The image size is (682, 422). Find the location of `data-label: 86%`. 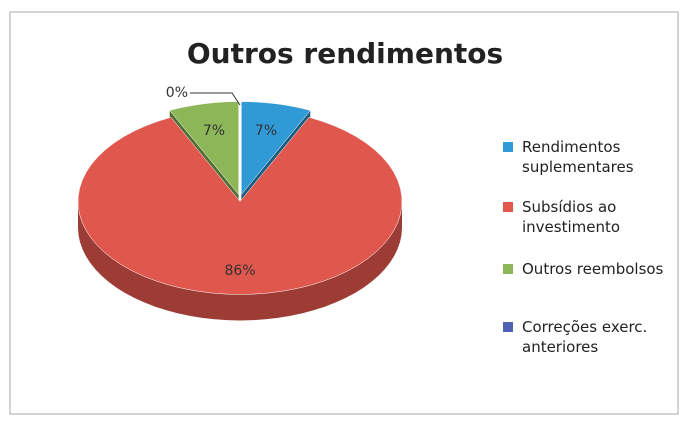

data-label: 86% is located at coordinates (239, 271).